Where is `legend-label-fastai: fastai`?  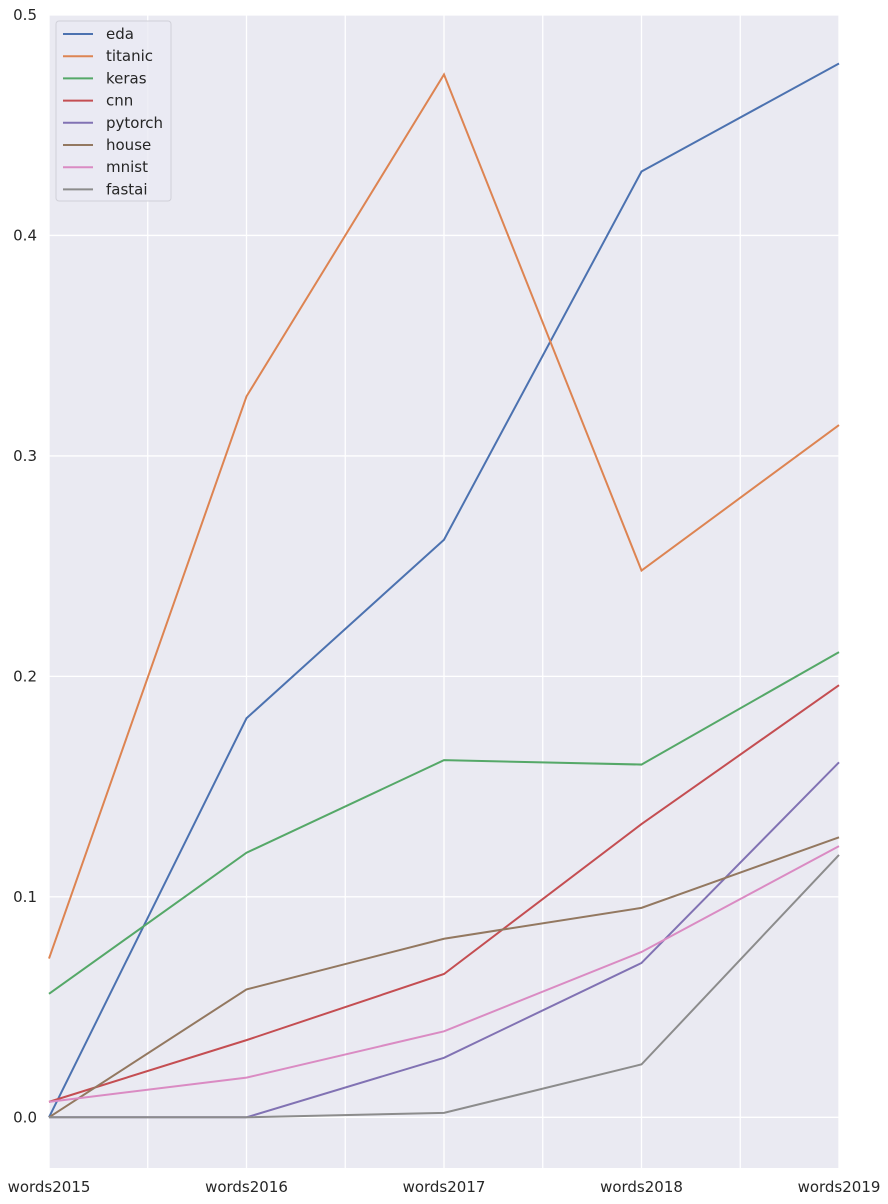
legend-label-fastai: fastai is located at coordinates (127, 189).